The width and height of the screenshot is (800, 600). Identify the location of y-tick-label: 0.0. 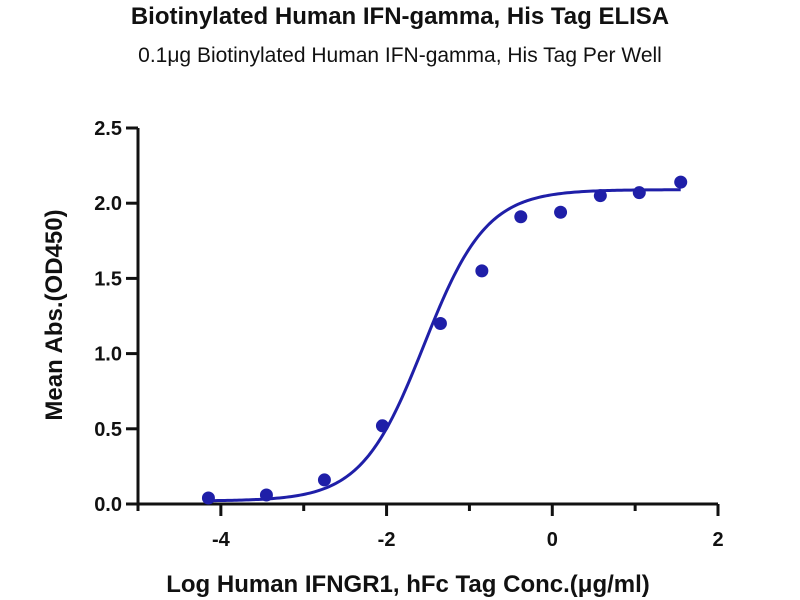
(108, 505).